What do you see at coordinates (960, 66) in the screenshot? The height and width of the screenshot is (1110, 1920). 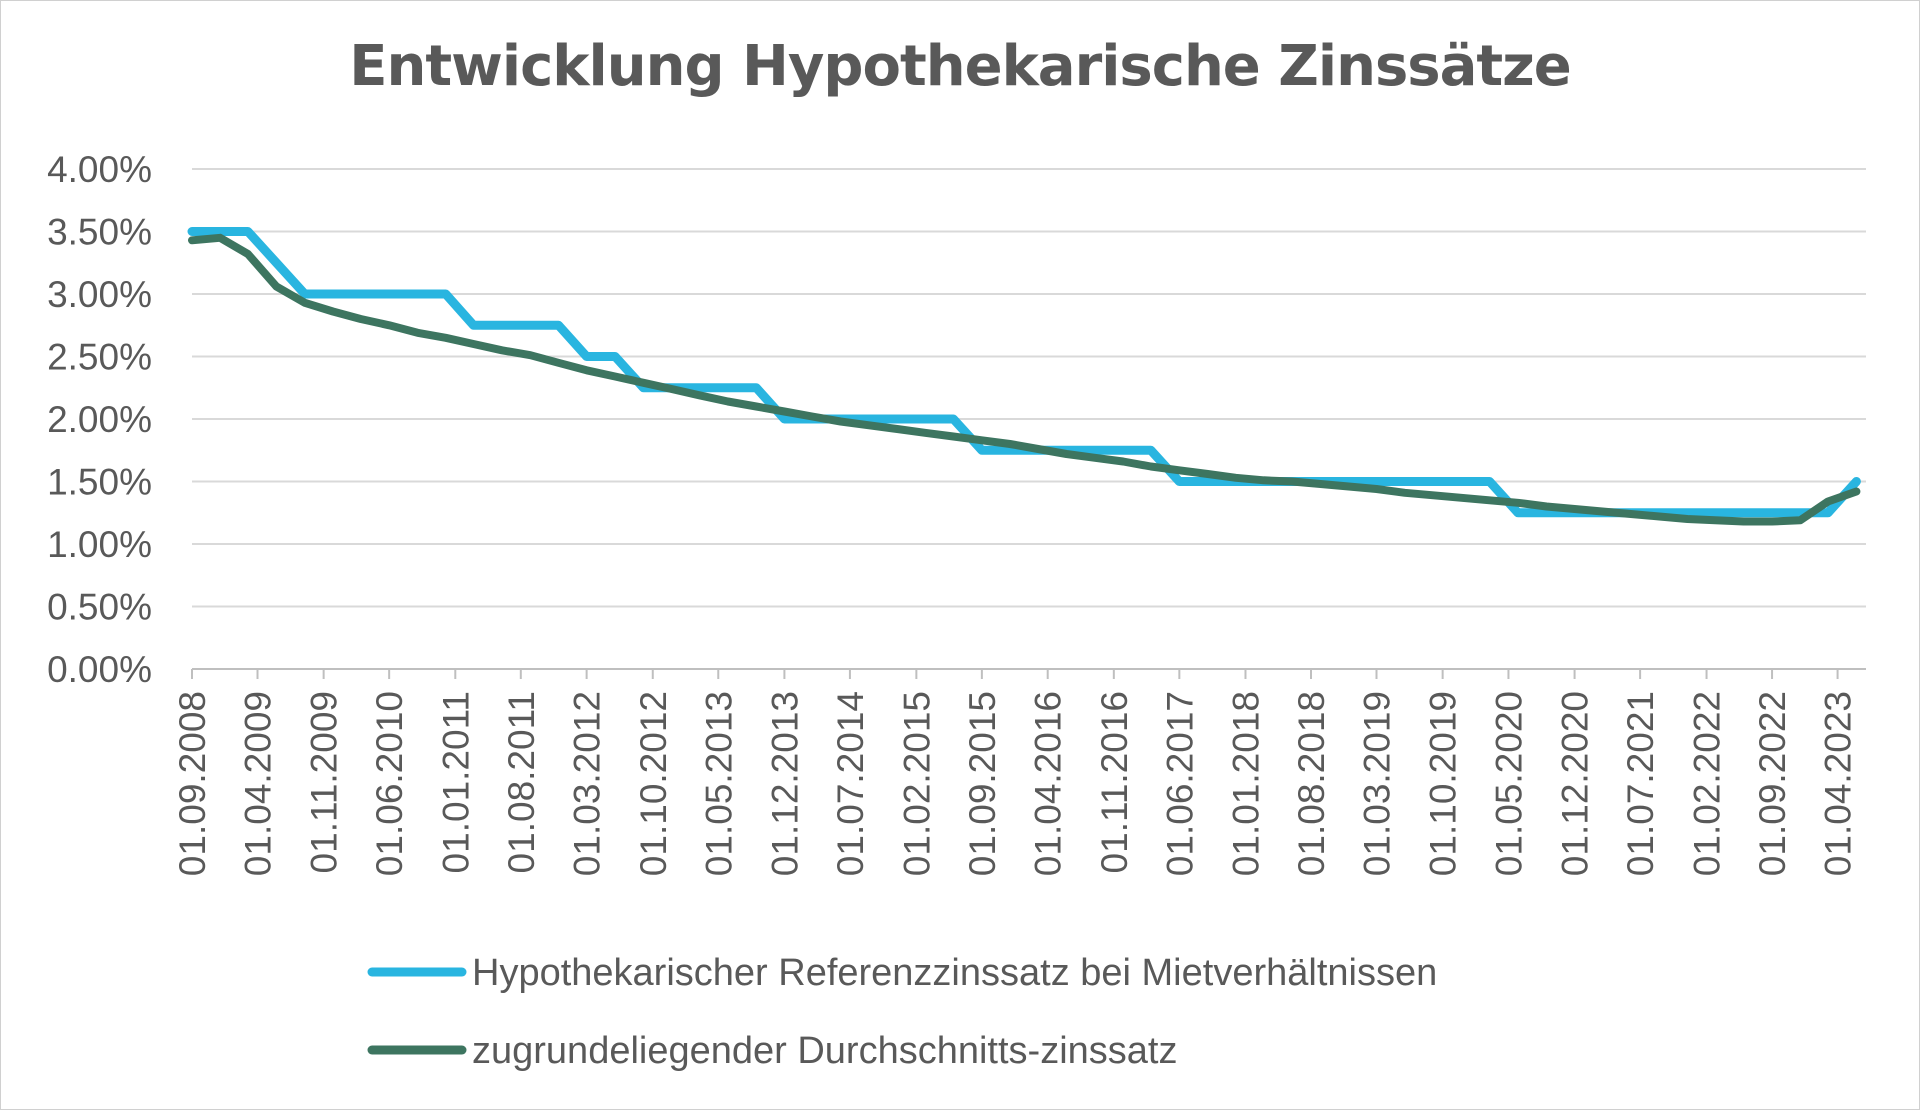 I see `chart-title: Entwicklung Hypothekarische Zinssätze` at bounding box center [960, 66].